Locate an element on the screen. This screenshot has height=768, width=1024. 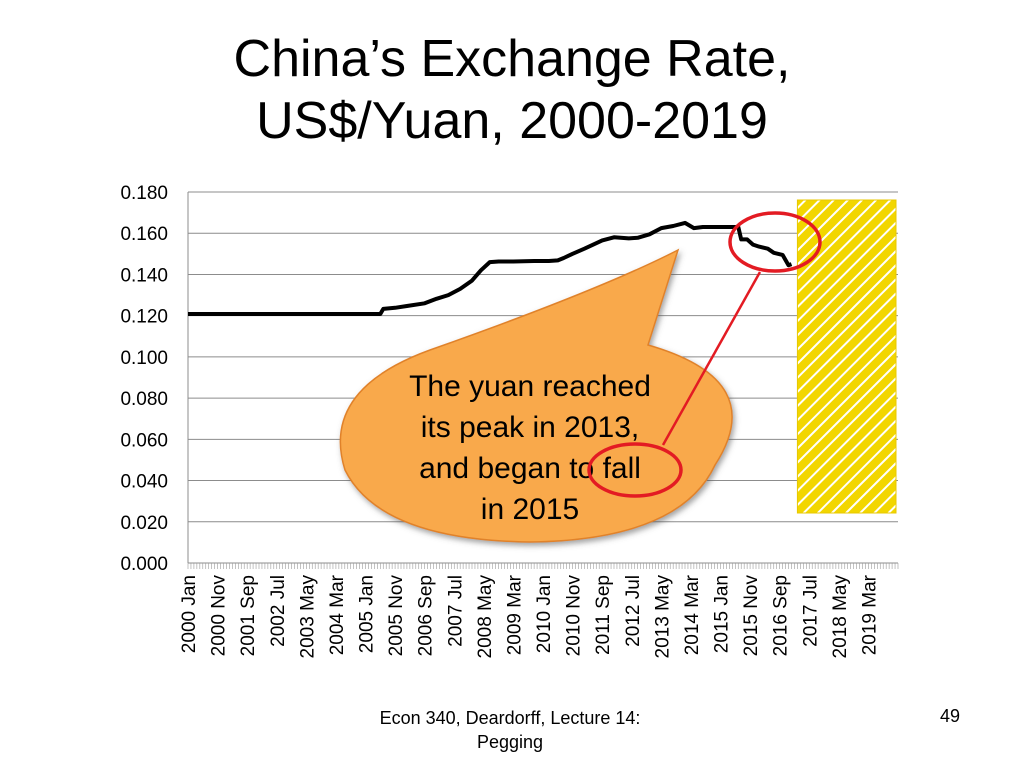
y-tick-label: 0.160 is located at coordinates (144, 234).